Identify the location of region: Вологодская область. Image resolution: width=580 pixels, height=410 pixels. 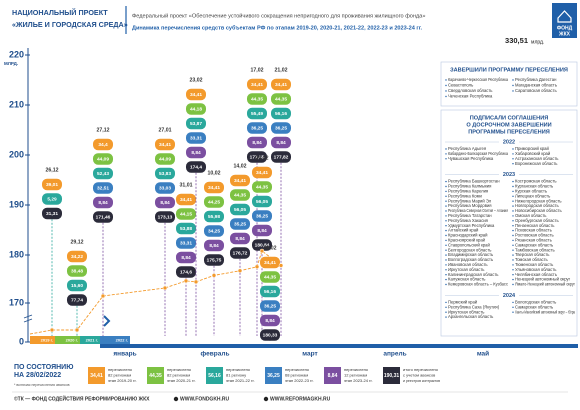
(536, 302).